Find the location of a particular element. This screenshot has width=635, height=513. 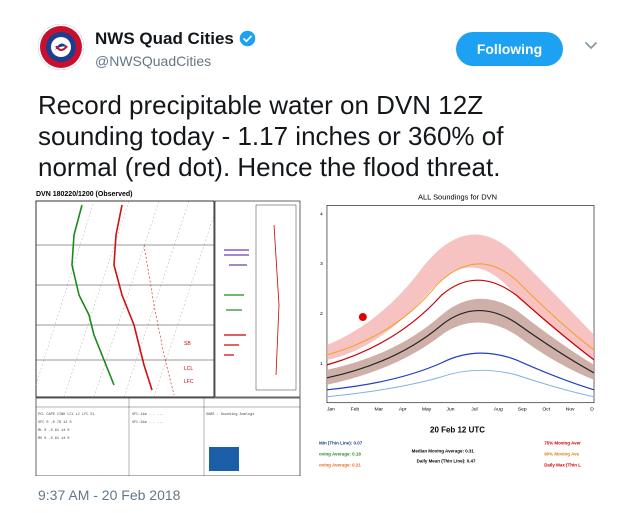

month-label: Aug is located at coordinates (498, 410).